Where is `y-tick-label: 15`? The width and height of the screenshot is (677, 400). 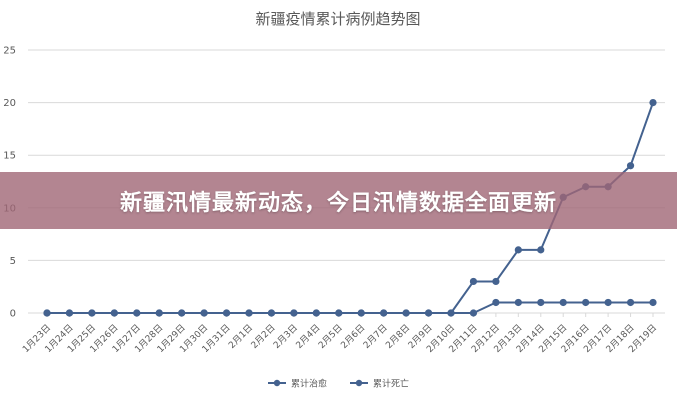 y-tick-label: 15 is located at coordinates (9, 156).